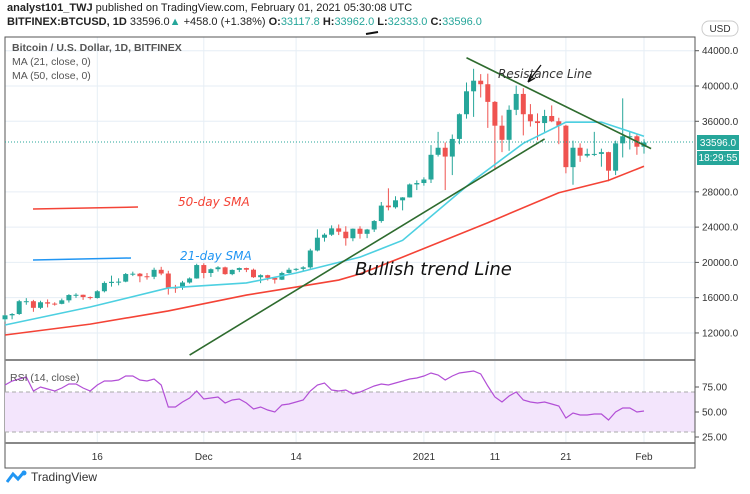 The image size is (750, 494). I want to click on price-tick-label: 28000.0, so click(720, 192).